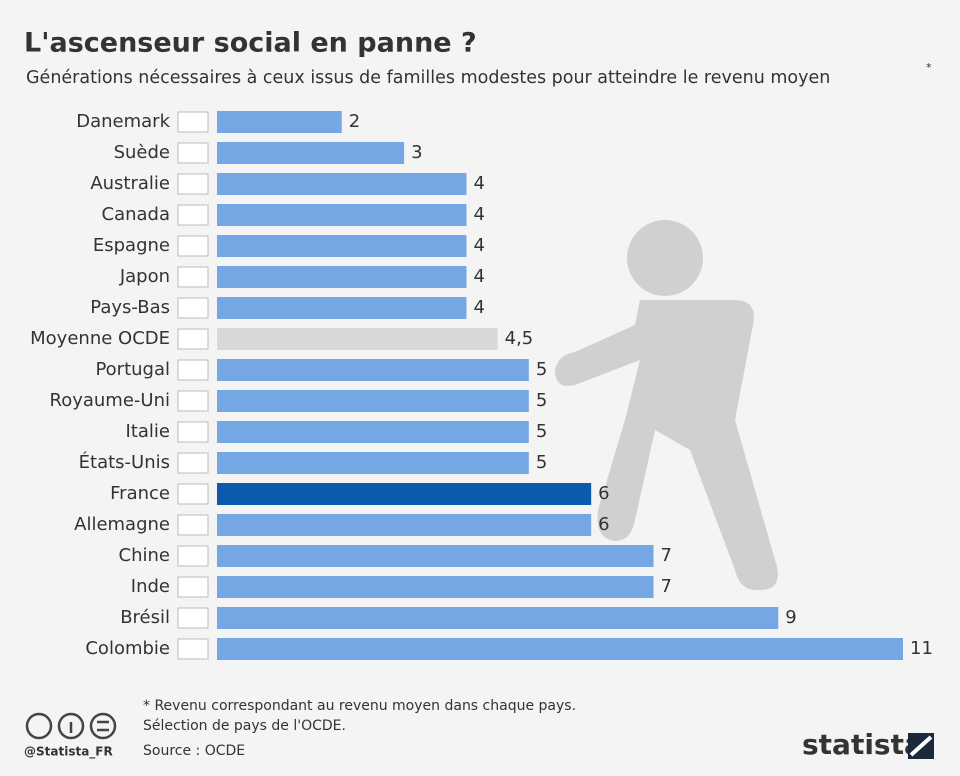  Describe the element at coordinates (148, 431) in the screenshot. I see `category-label: Italie` at that location.